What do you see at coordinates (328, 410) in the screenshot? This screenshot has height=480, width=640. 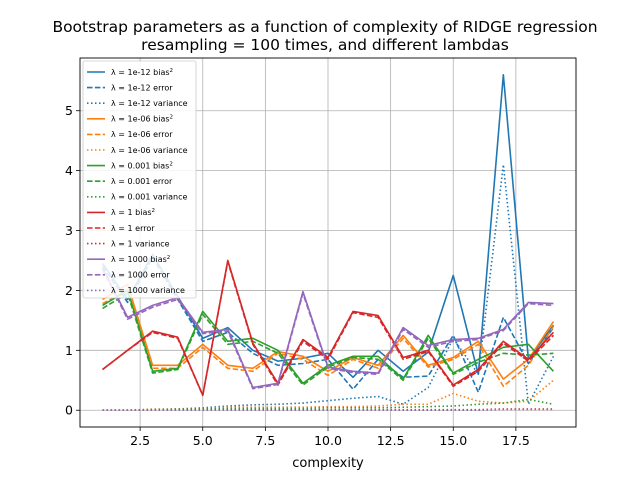 I see `series-line-1000-variance` at bounding box center [328, 410].